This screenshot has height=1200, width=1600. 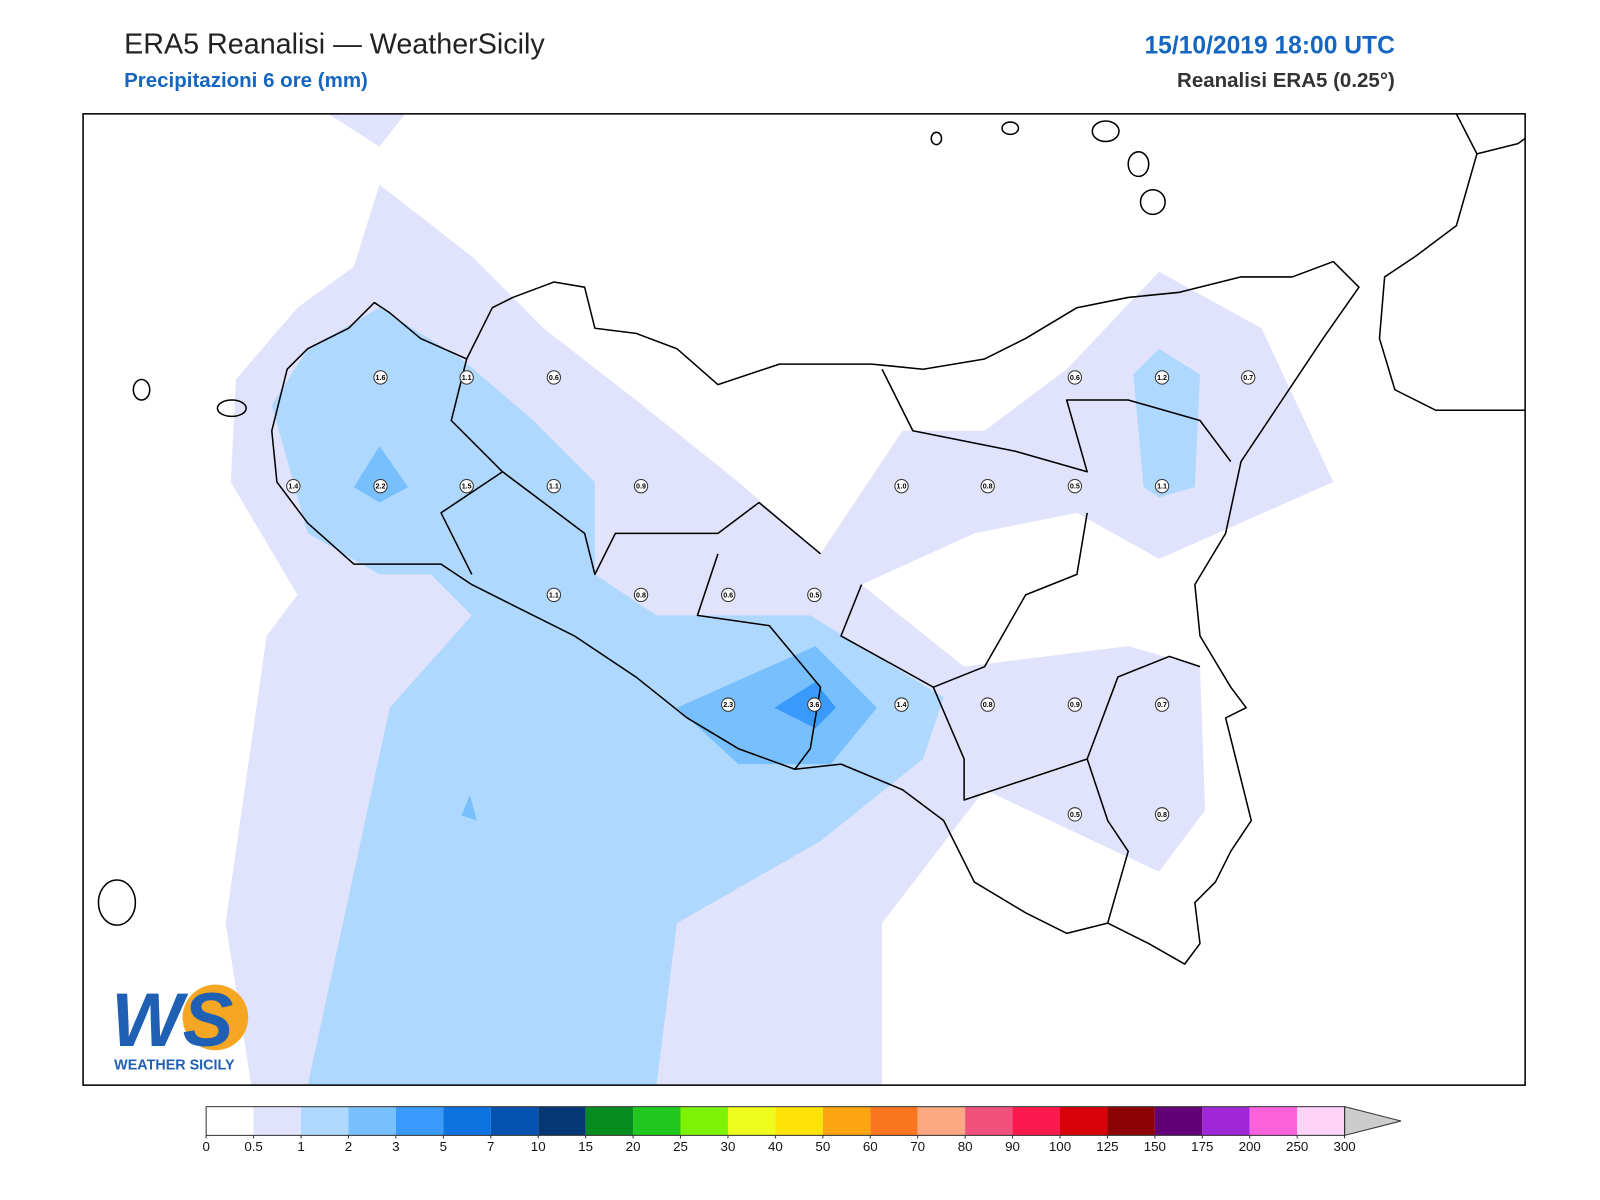 I want to click on logo: WS WEATHER SICILY, so click(x=180, y=1026).